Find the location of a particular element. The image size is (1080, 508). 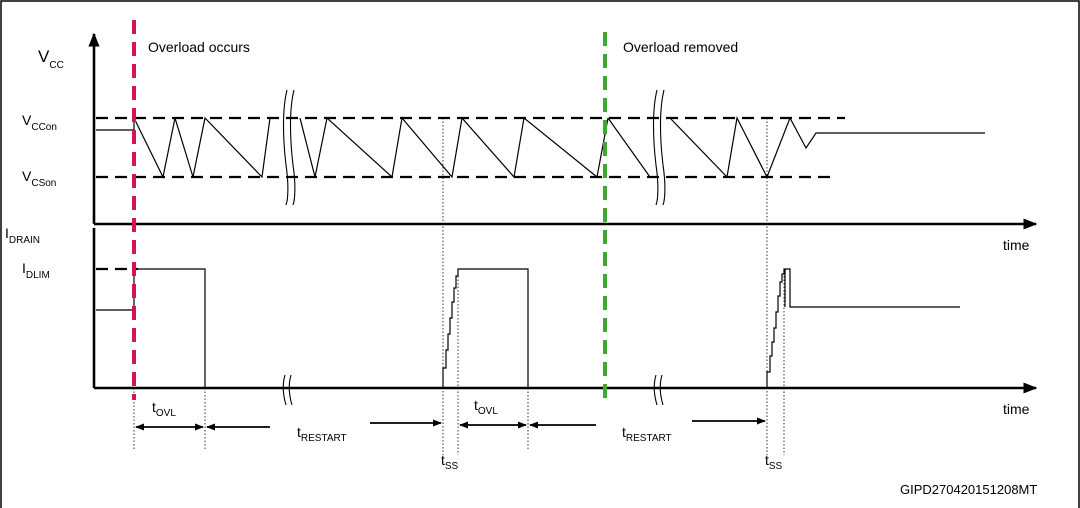

overload-occurs-label: Overload occurs is located at coordinates (199, 47).